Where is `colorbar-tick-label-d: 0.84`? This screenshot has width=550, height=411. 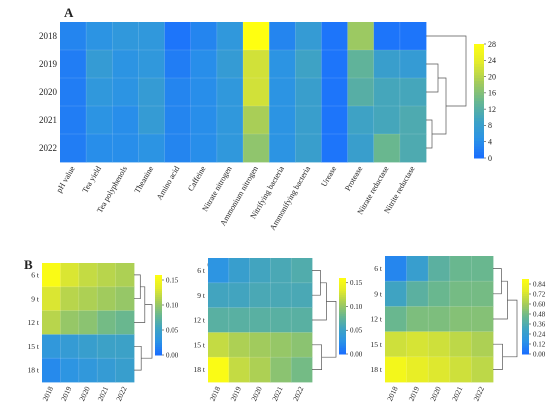
colorbar-tick-label-d: 0.84 is located at coordinates (539, 284).